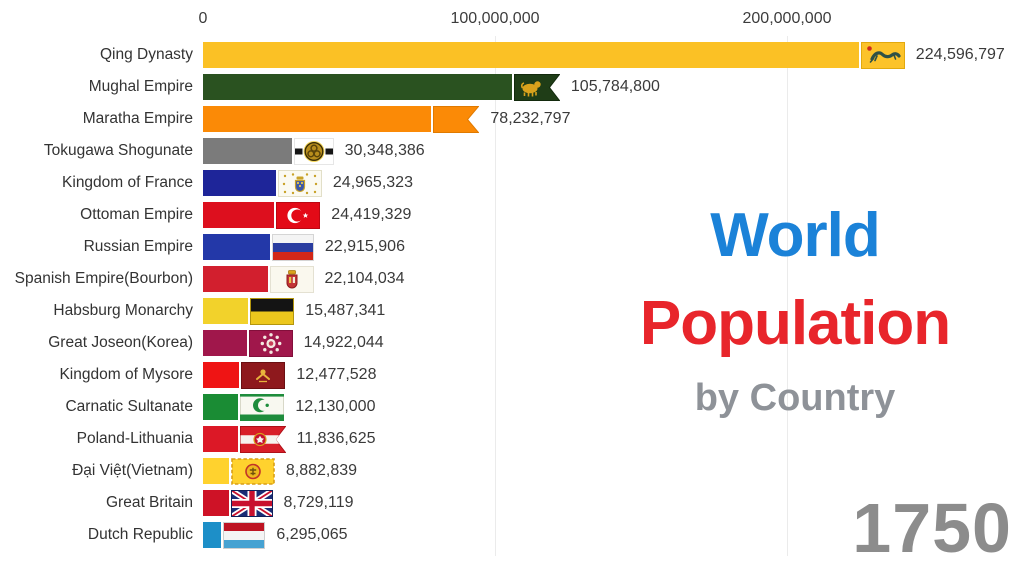  Describe the element at coordinates (263, 375) in the screenshot. I see `mysore-flag-icon` at that location.